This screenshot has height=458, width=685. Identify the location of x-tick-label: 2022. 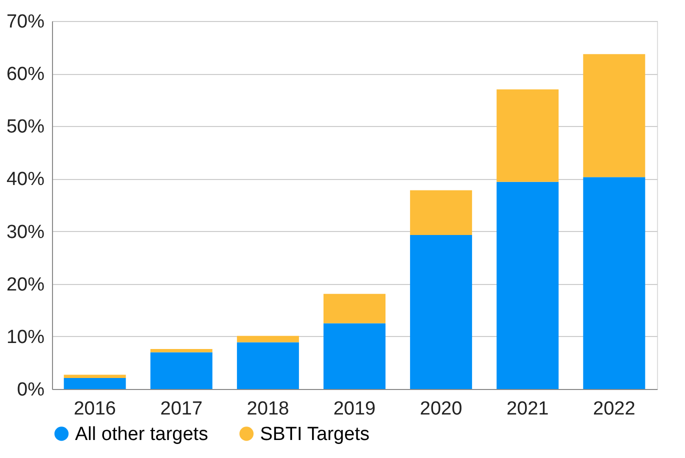
(614, 409).